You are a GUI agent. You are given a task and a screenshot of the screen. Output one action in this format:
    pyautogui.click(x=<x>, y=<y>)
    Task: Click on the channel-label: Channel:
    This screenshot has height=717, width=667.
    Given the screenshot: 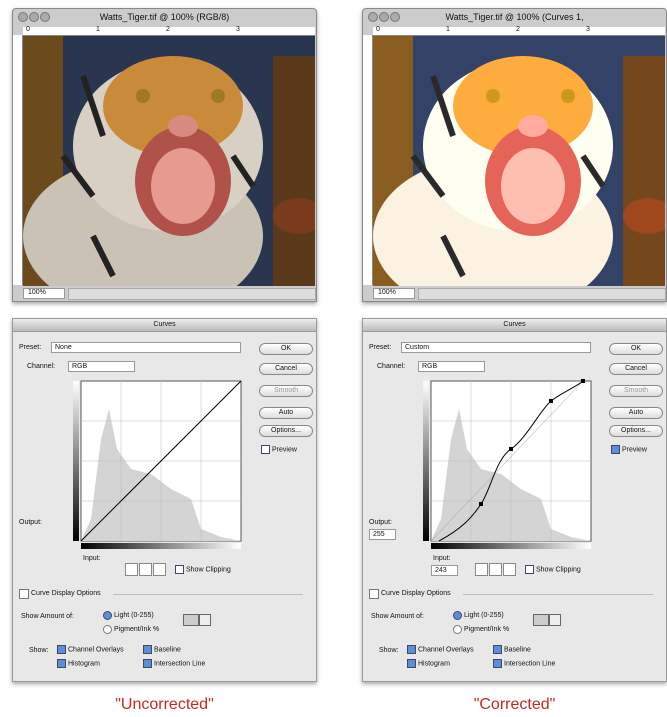 What is the action you would take?
    pyautogui.click(x=41, y=366)
    